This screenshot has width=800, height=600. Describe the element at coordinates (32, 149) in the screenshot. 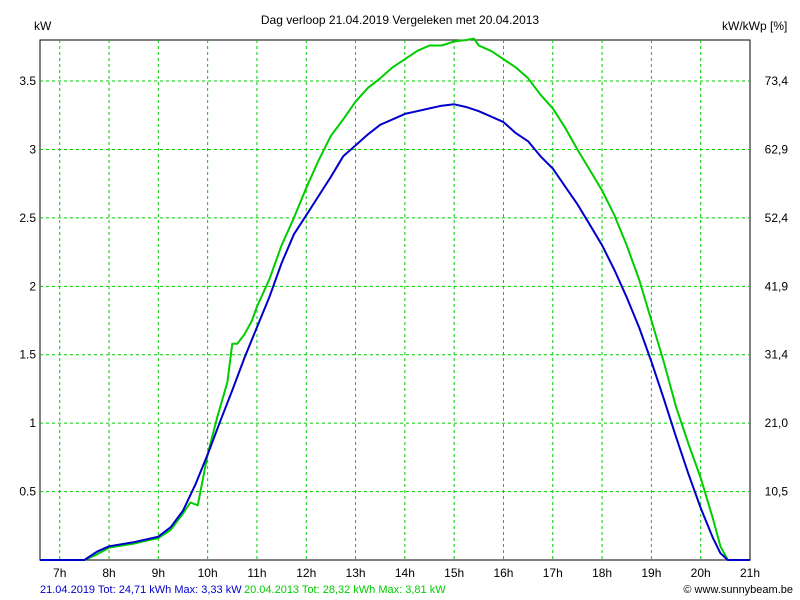

I see `y-tick-label: 3` at that location.